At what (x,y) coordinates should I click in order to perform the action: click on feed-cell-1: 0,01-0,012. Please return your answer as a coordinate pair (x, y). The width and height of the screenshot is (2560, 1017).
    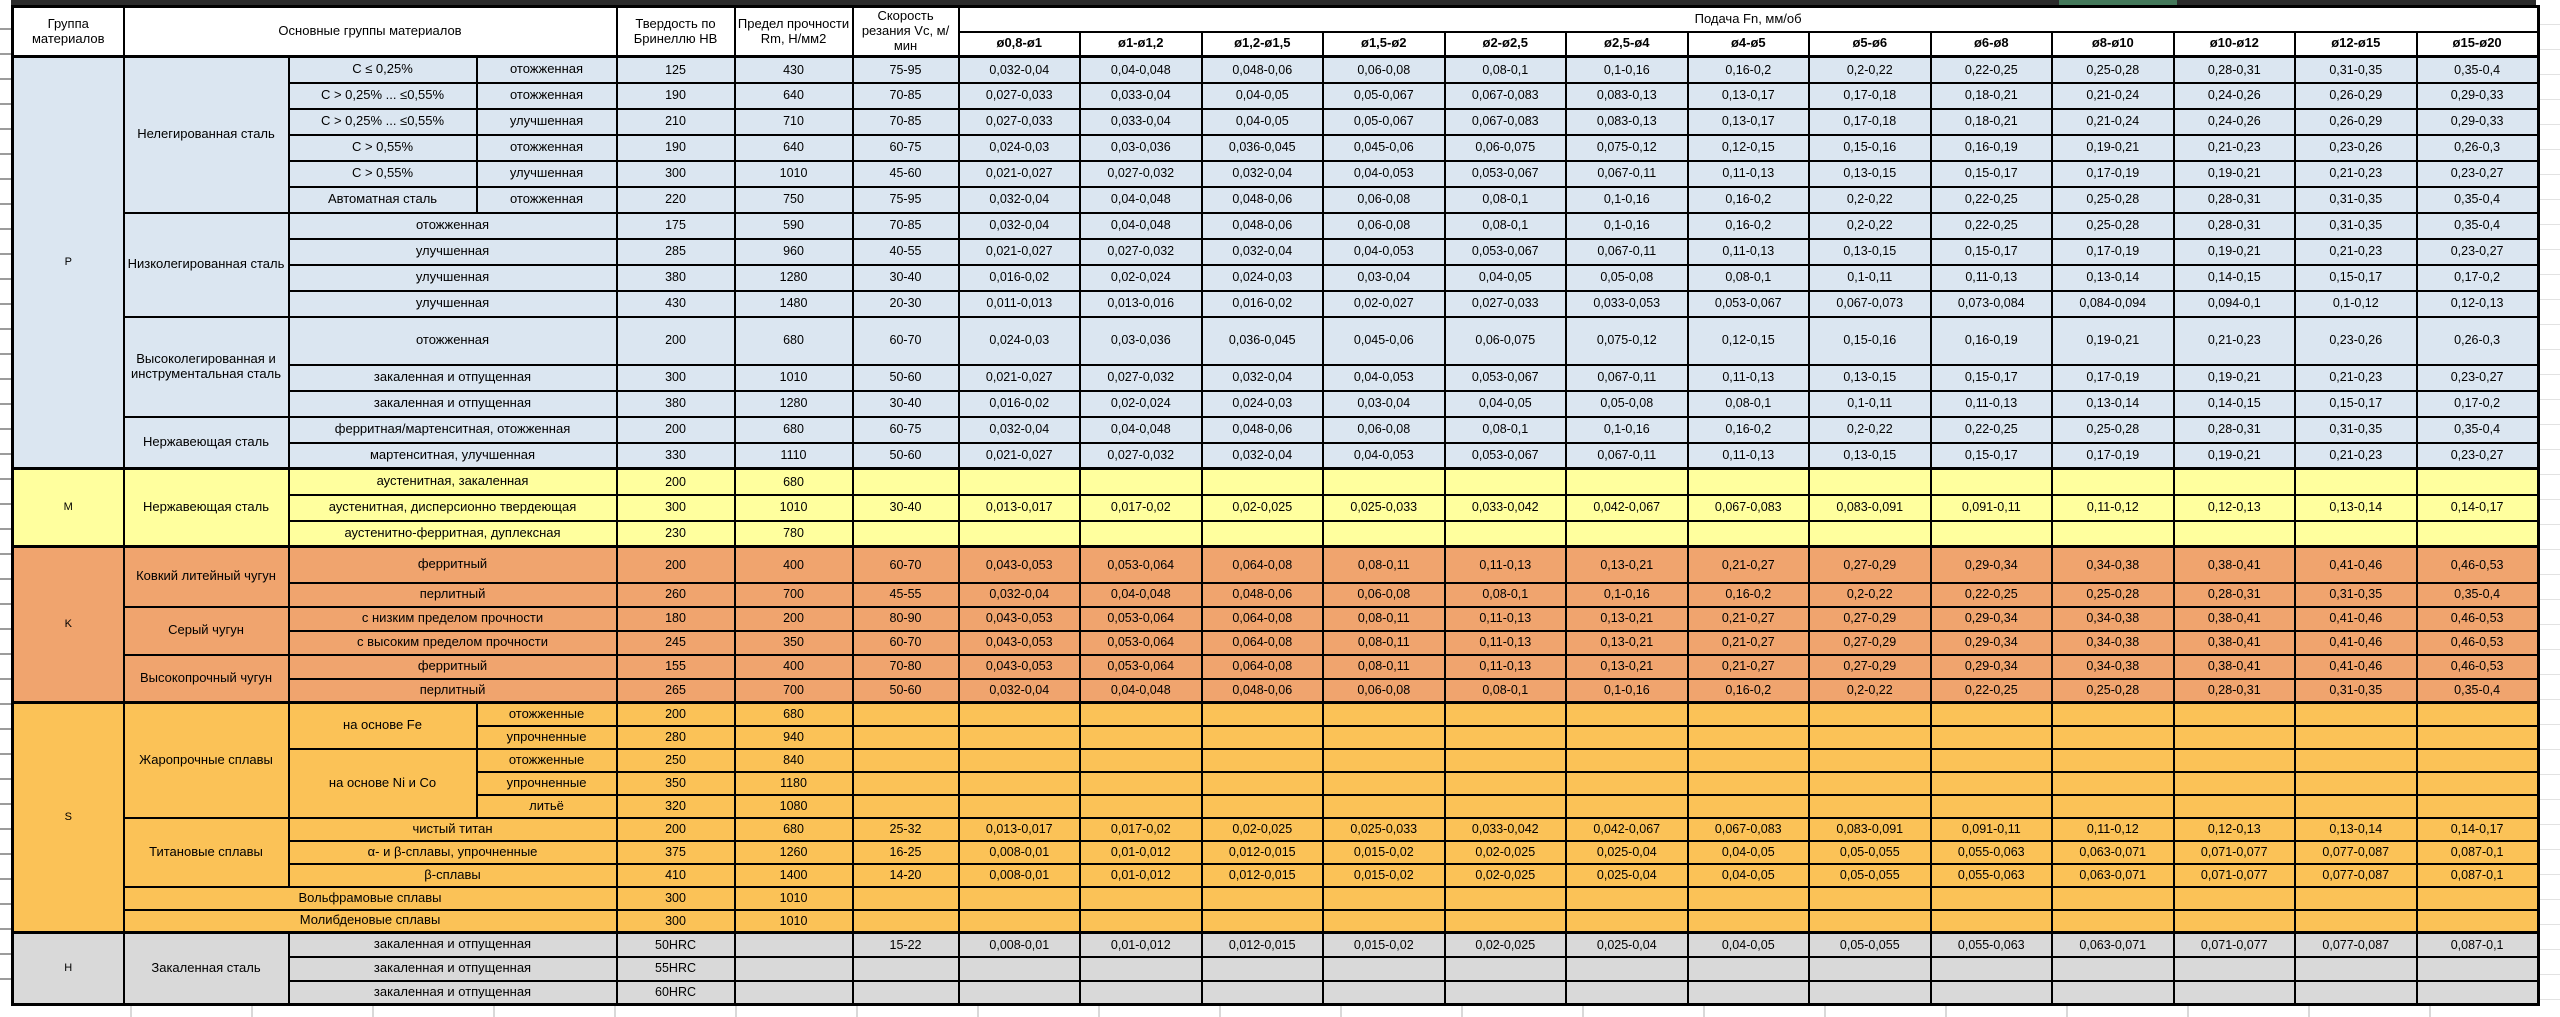
    Looking at the image, I should click on (1141, 852).